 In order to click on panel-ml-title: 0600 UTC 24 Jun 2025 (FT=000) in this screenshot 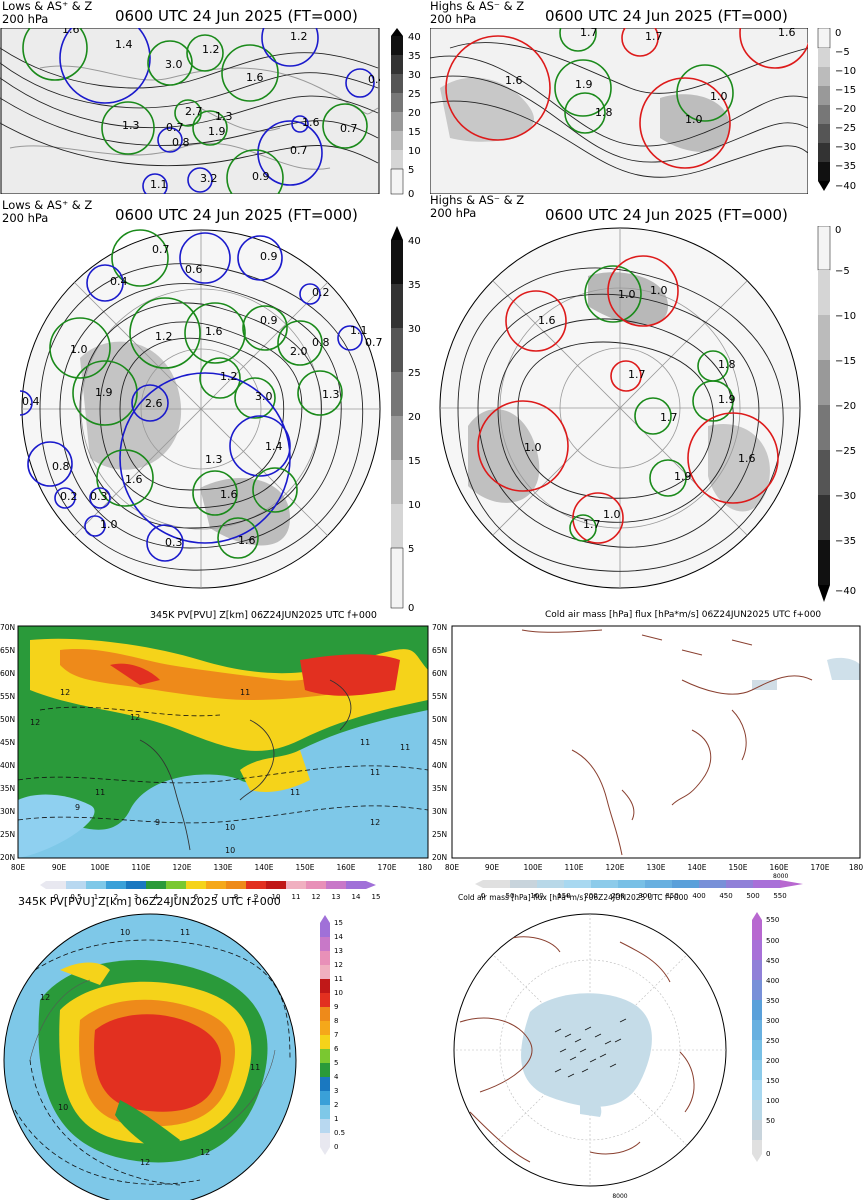, I will do `click(236, 215)`.